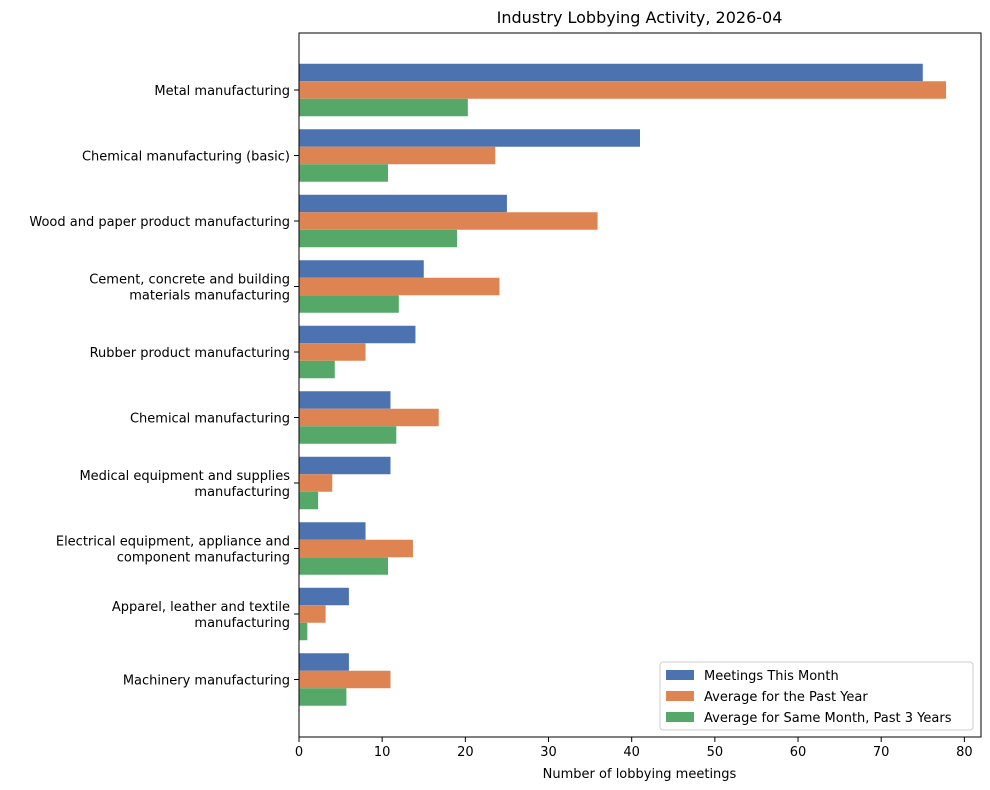 This screenshot has height=790, width=990. I want to click on x-tick-label: 60, so click(798, 752).